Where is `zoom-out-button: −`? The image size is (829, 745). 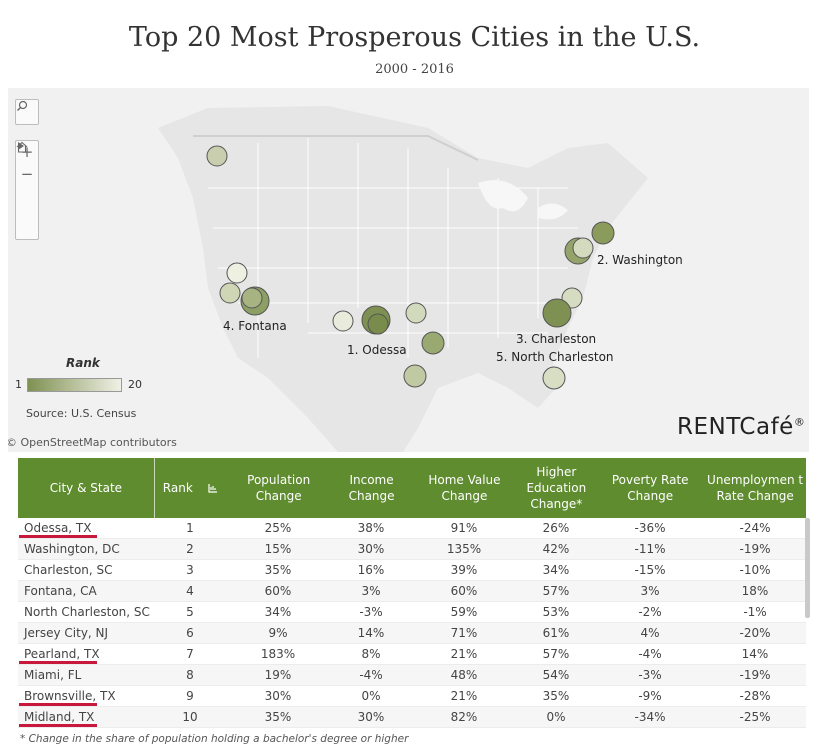 zoom-out-button: − is located at coordinates (27, 174).